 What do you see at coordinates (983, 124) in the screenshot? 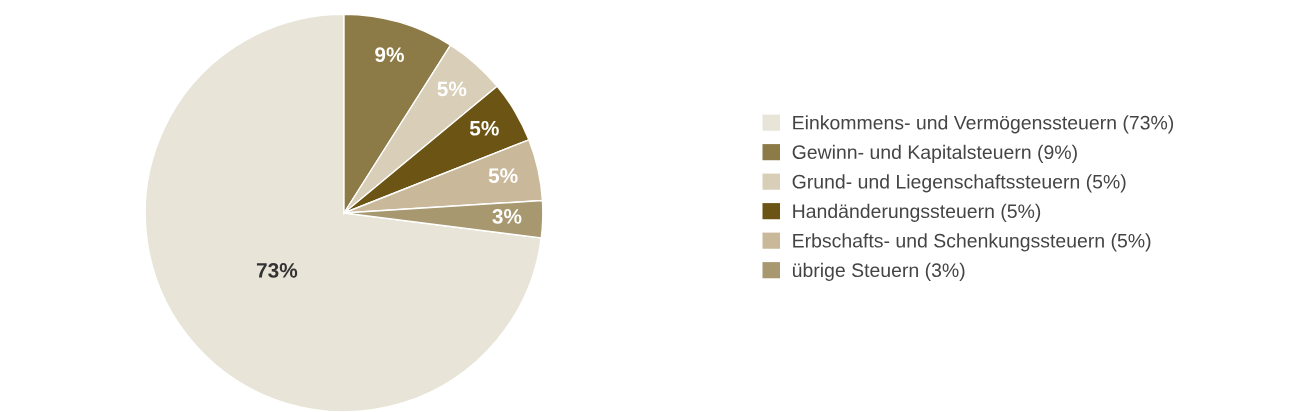
I see `legend-label: Einkommens- und Vermögenssteuern (73%)` at bounding box center [983, 124].